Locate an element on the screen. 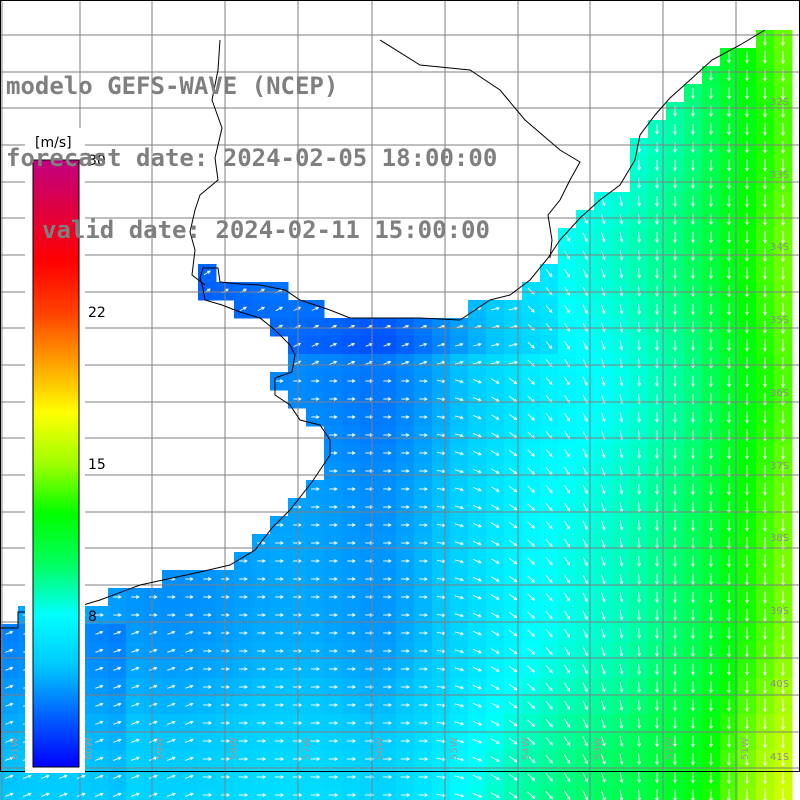 This screenshot has height=800, width=800. latitude-label: 36S is located at coordinates (779, 393).